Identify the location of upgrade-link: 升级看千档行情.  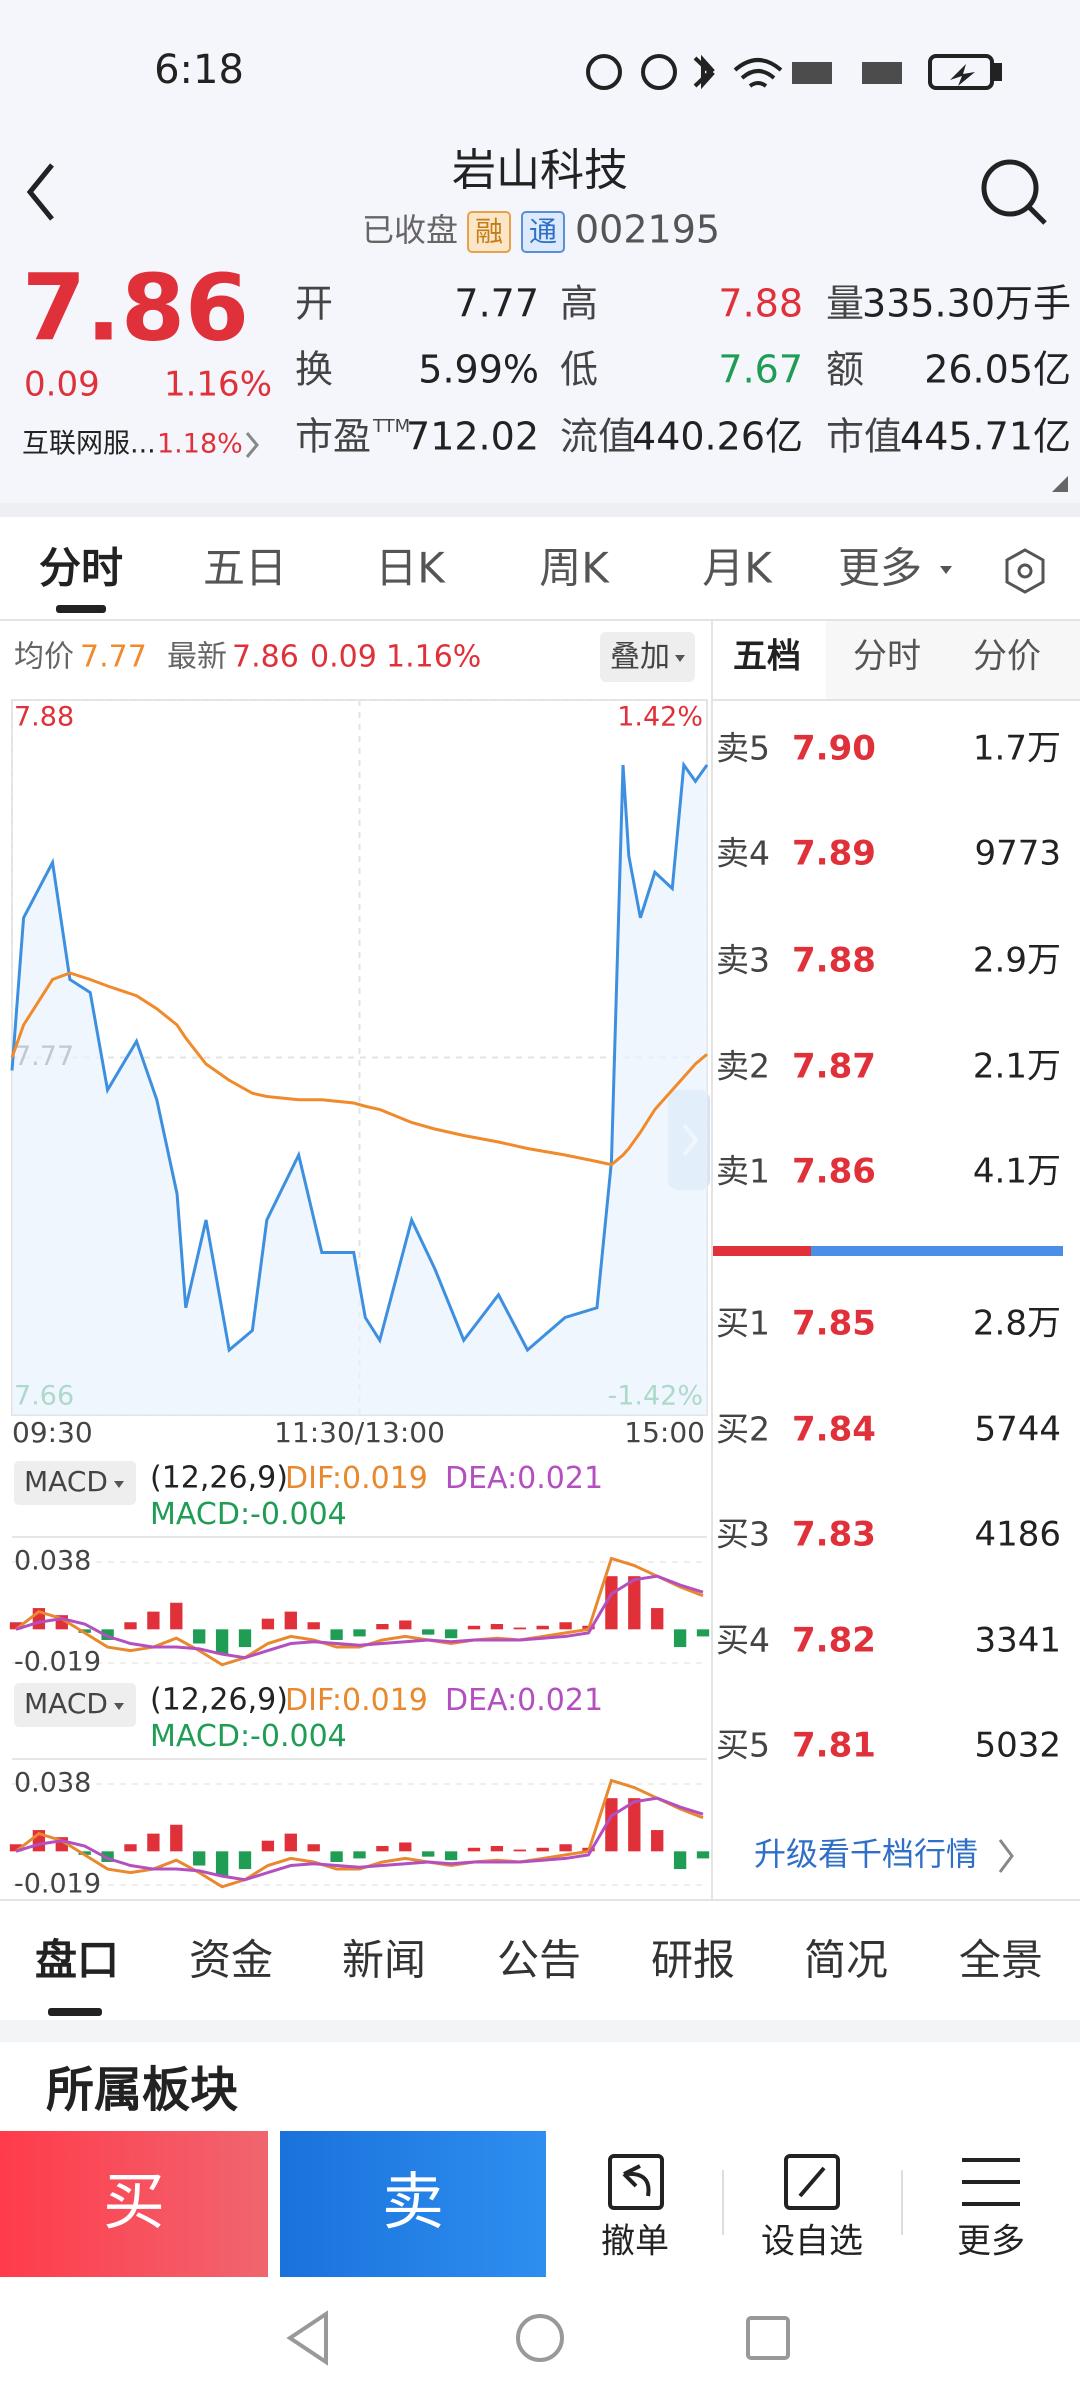
(866, 1854).